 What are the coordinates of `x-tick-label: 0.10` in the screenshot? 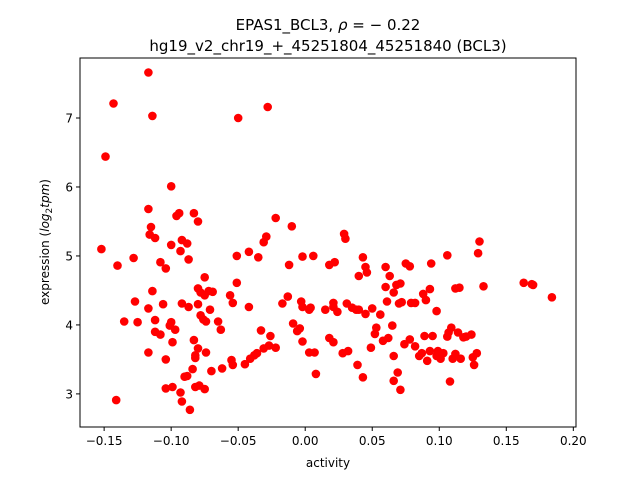 It's located at (439, 441).